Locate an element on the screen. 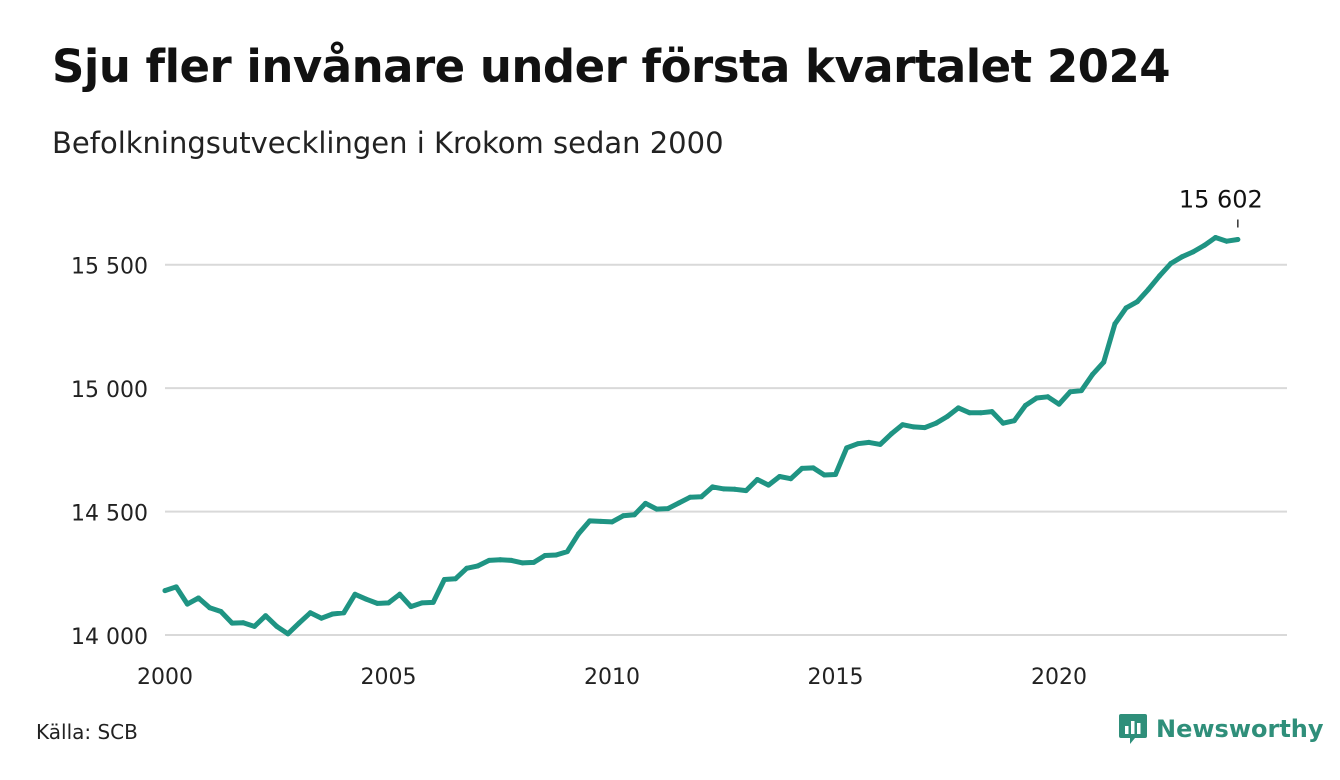  y-tick-label: 14 000 is located at coordinates (109, 637).